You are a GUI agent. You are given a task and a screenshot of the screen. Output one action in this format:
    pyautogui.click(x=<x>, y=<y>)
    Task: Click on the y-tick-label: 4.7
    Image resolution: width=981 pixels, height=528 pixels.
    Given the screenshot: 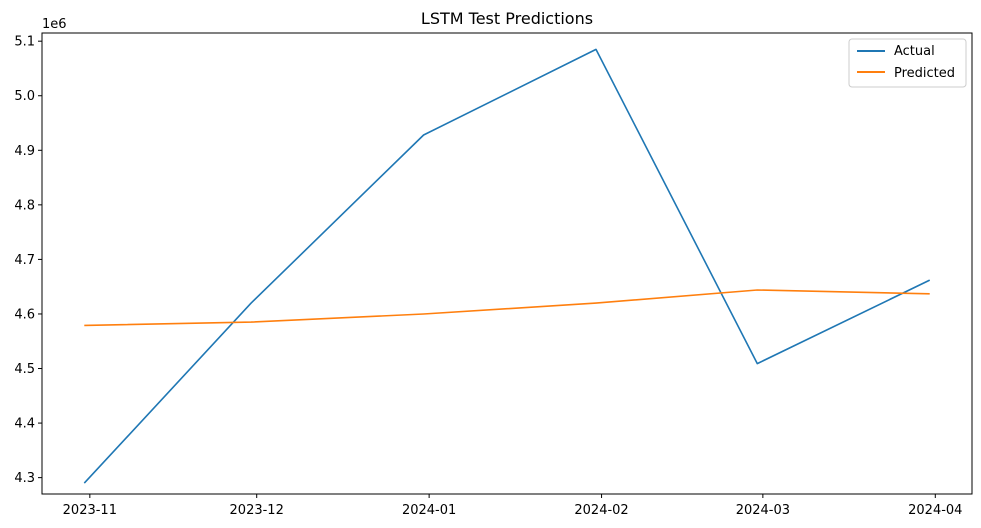 What is the action you would take?
    pyautogui.click(x=24, y=260)
    